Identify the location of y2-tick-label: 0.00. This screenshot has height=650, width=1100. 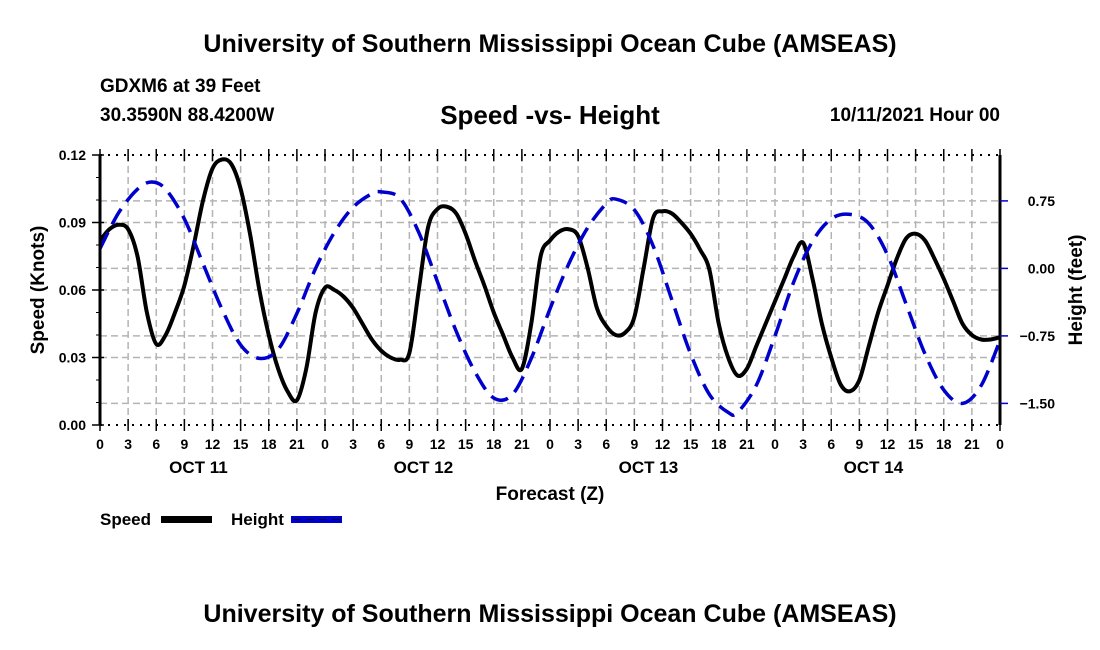
(1041, 268).